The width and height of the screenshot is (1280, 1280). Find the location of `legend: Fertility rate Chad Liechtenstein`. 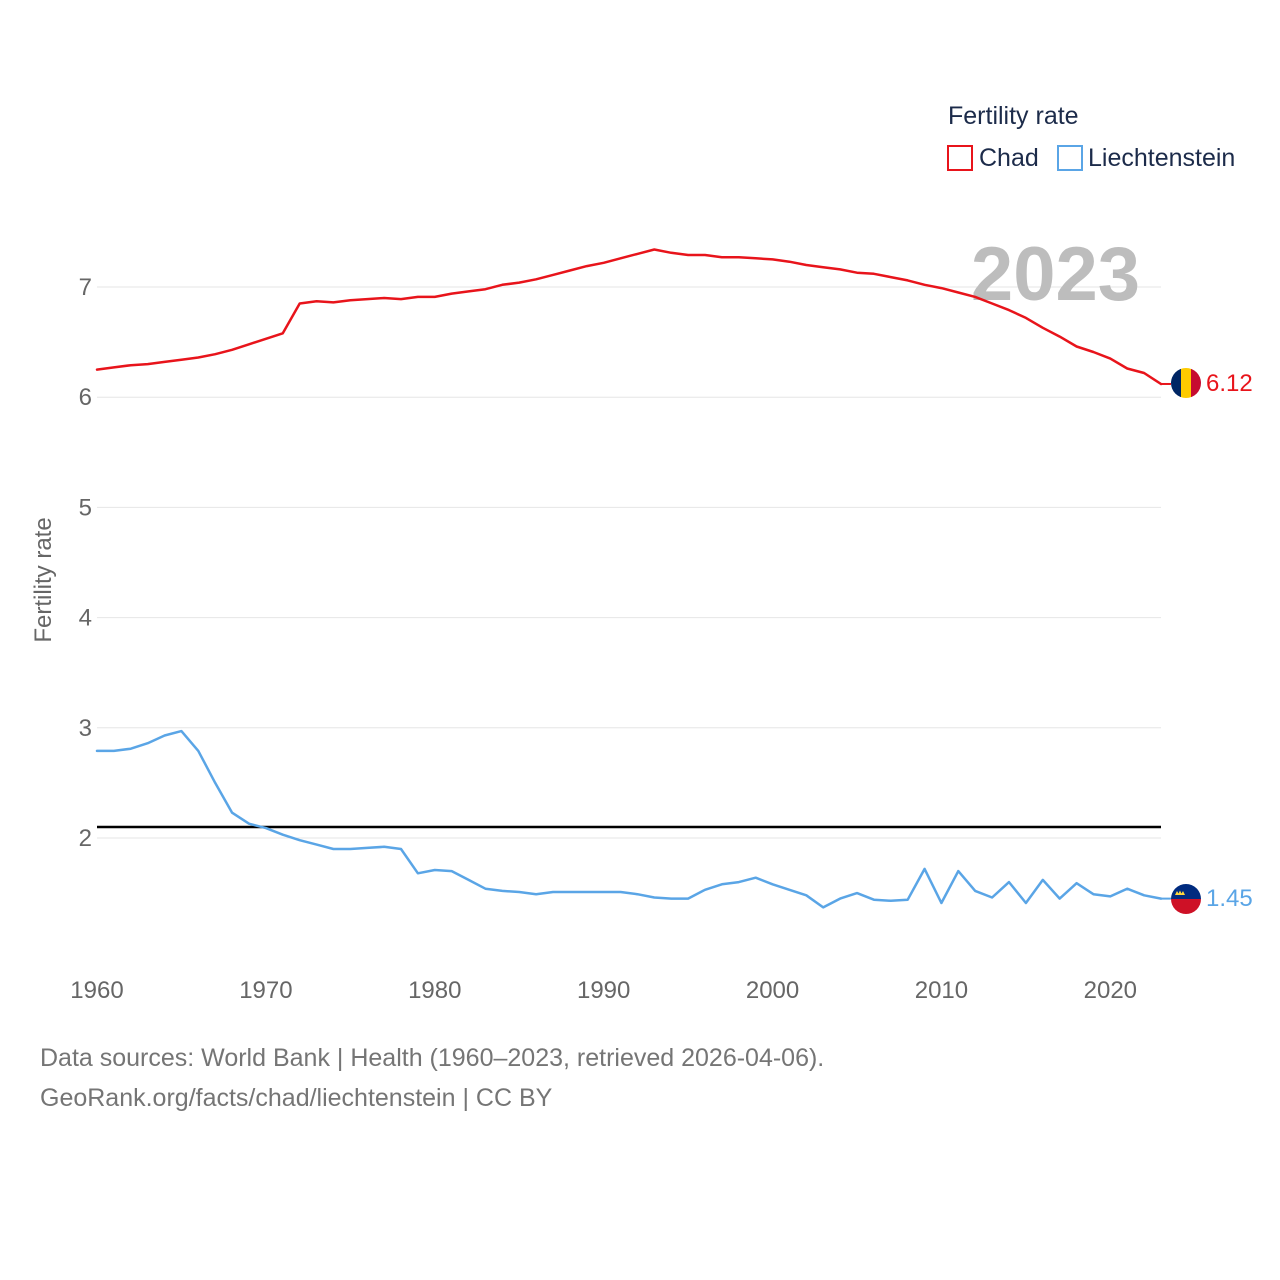

legend: Fertility rate Chad Liechtenstein is located at coordinates (1091, 137).